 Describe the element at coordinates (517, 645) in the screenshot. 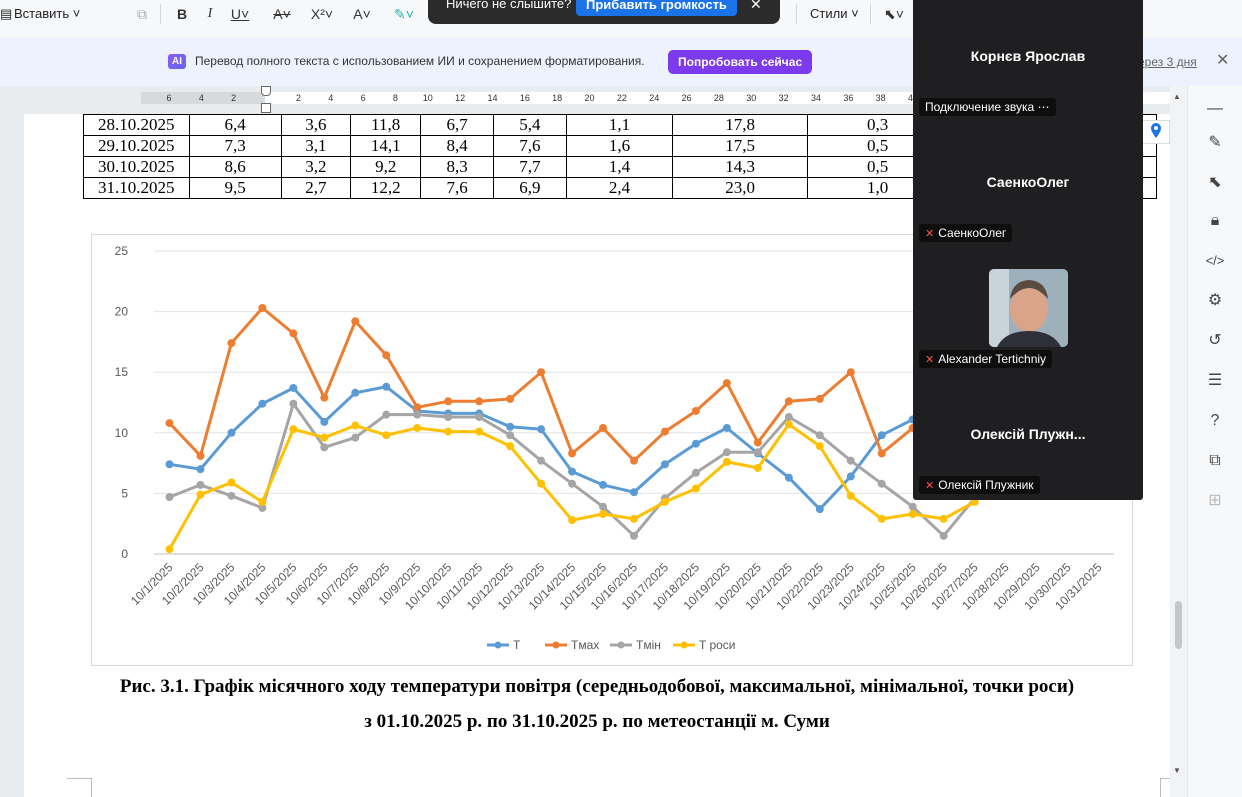

I see `legend-label: T` at that location.